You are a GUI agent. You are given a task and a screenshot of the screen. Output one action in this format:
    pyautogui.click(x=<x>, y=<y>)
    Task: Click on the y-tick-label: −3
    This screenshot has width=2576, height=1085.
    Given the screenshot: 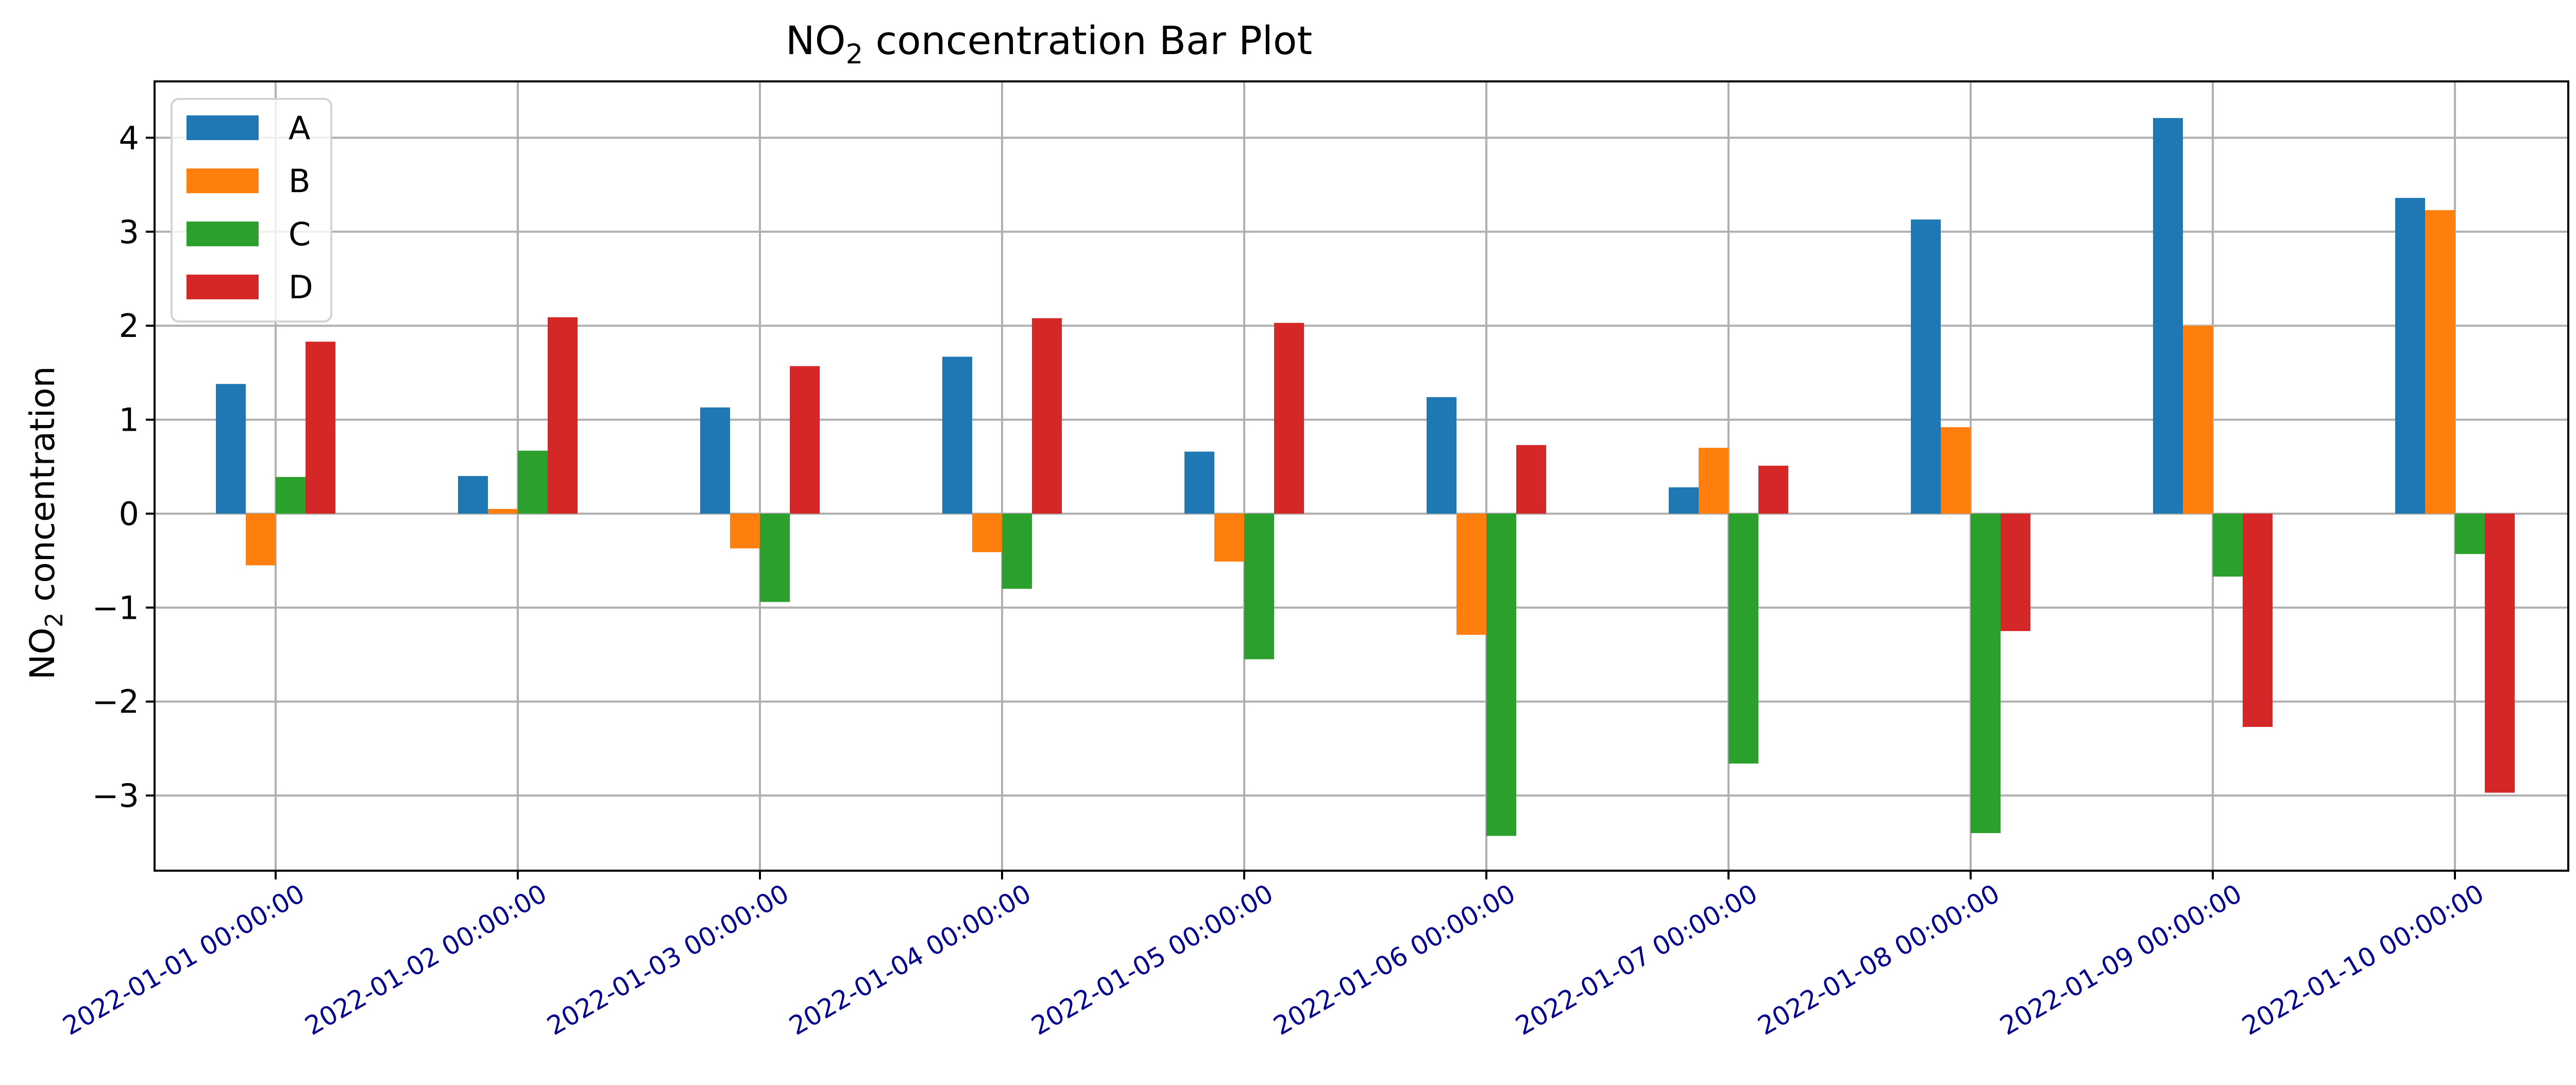 What is the action you would take?
    pyautogui.click(x=115, y=796)
    